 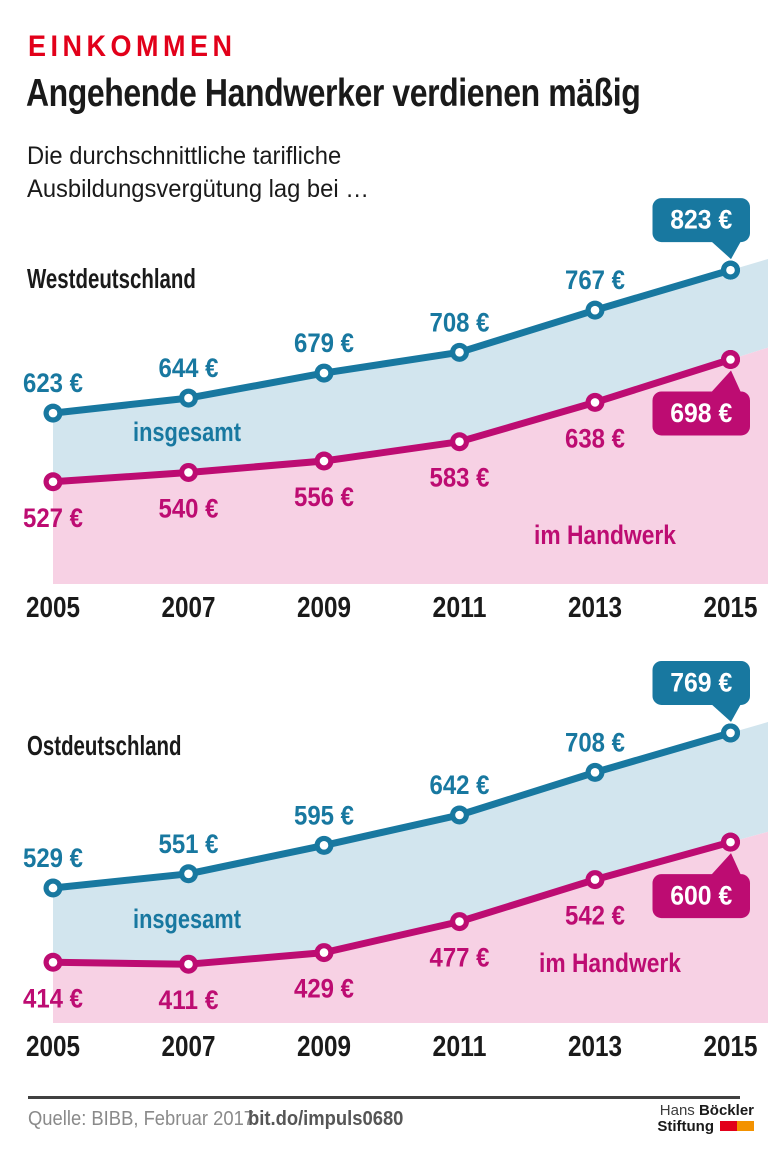 I want to click on value-label: 556 €, so click(x=324, y=497).